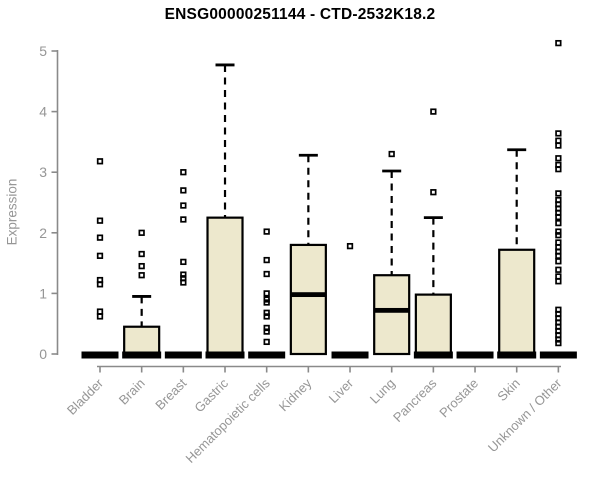 Image resolution: width=600 pixels, height=500 pixels. Describe the element at coordinates (43, 51) in the screenshot. I see `y-tick-label: 5` at that location.